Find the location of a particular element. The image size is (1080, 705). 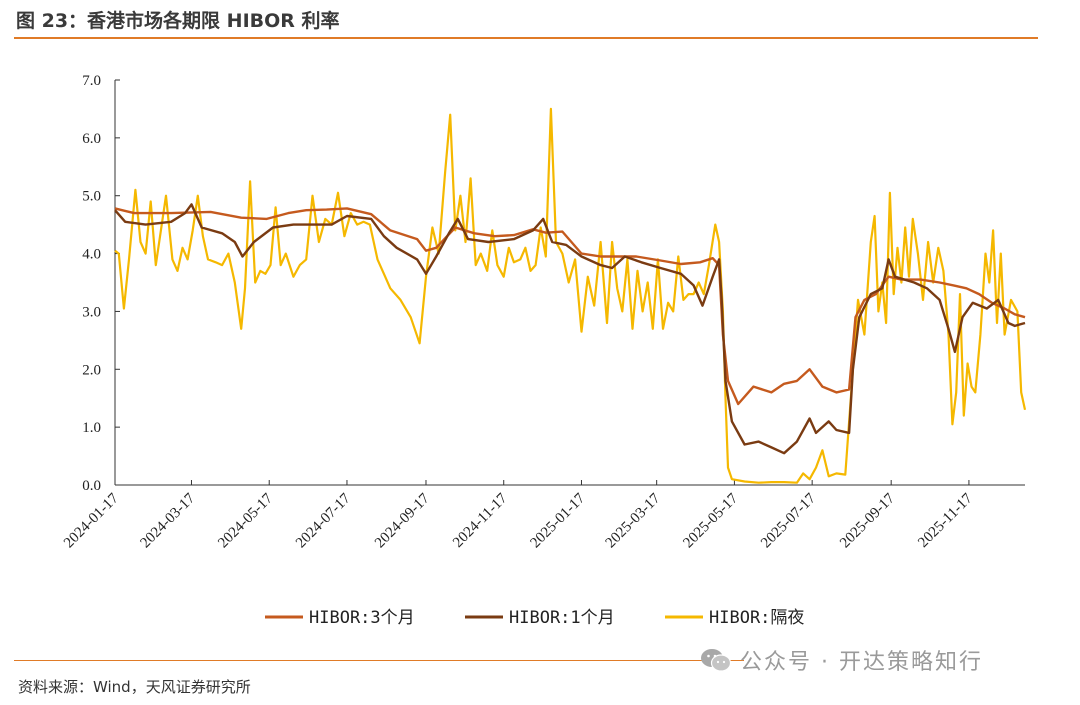

x-tick-label: 2025-01-17 is located at coordinates (557, 520).